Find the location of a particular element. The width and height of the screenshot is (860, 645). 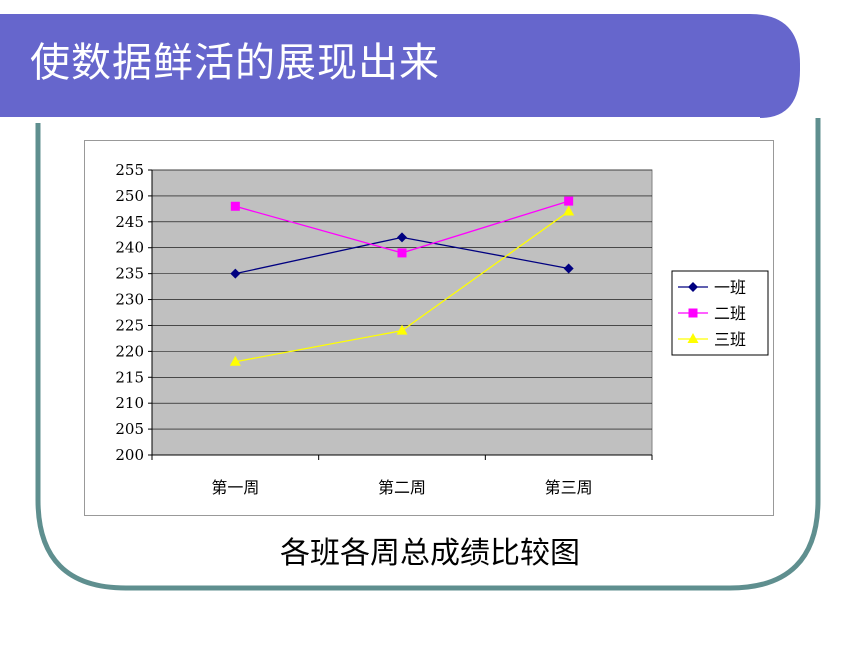

title-bar is located at coordinates (400, 66).